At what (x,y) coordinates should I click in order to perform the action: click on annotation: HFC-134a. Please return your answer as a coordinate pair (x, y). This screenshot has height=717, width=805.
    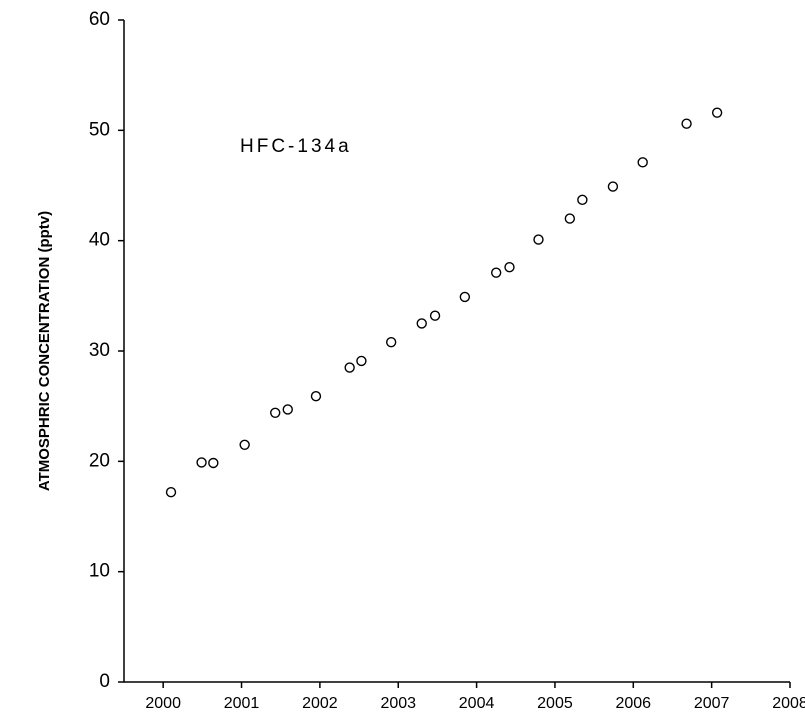
    Looking at the image, I should click on (296, 146).